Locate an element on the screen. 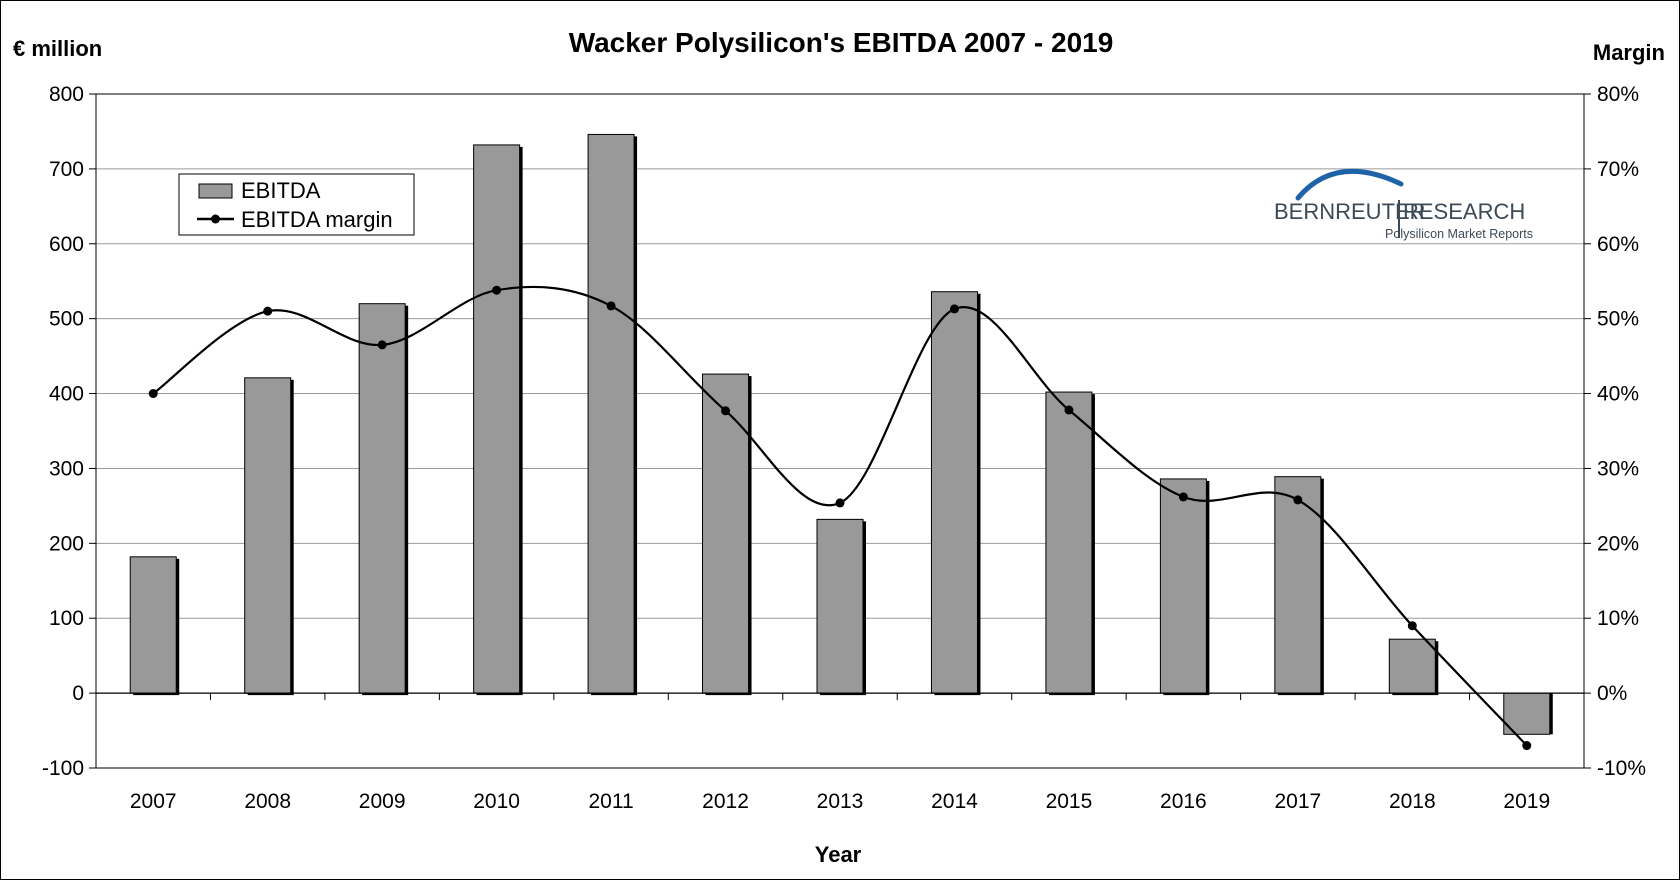  y-tick-label: 100 is located at coordinates (66, 618).